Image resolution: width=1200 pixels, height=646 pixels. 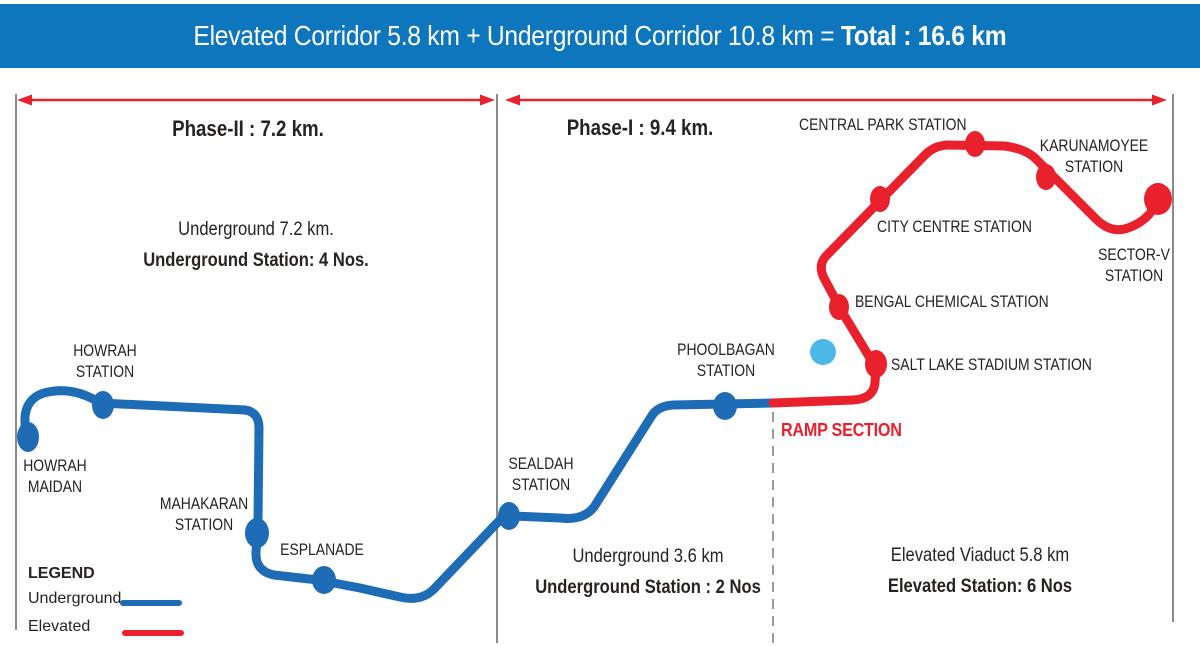 I want to click on station-dot-phoolbagan, so click(x=725, y=406).